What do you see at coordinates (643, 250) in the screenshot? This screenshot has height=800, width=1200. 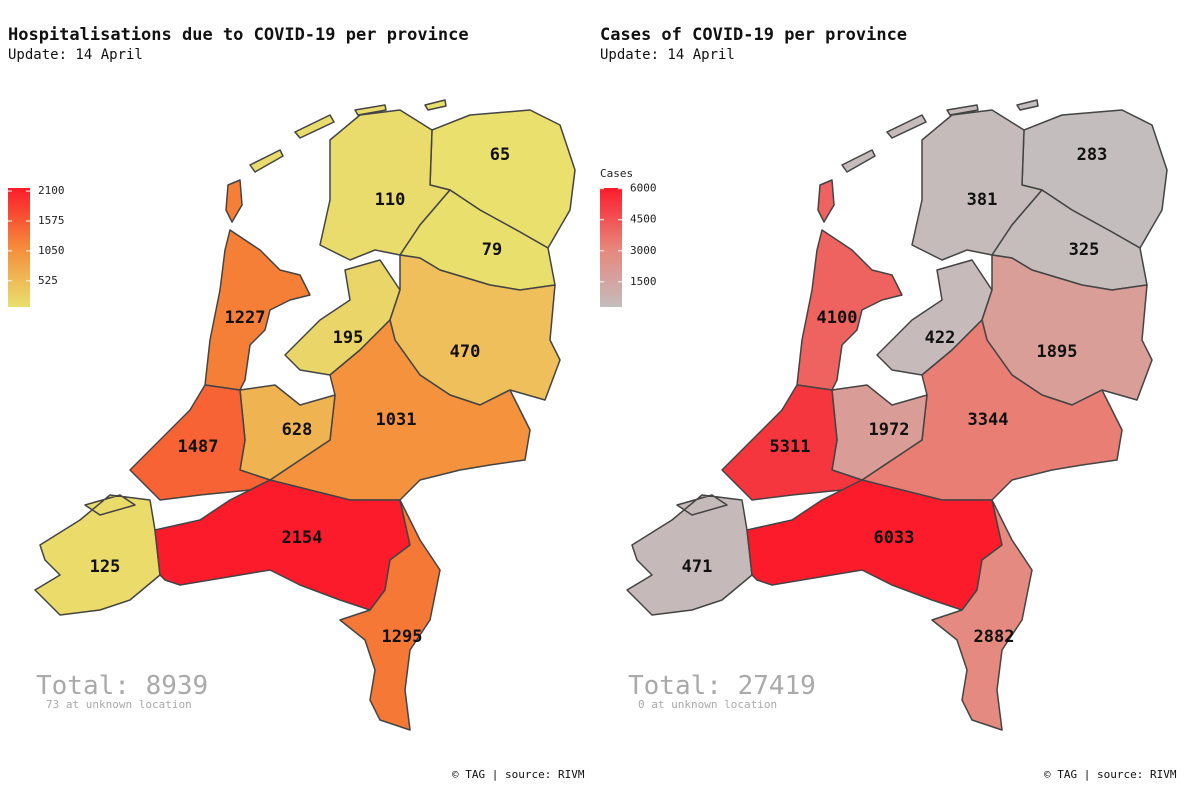 I see `legend-tick-label: 3000` at bounding box center [643, 250].